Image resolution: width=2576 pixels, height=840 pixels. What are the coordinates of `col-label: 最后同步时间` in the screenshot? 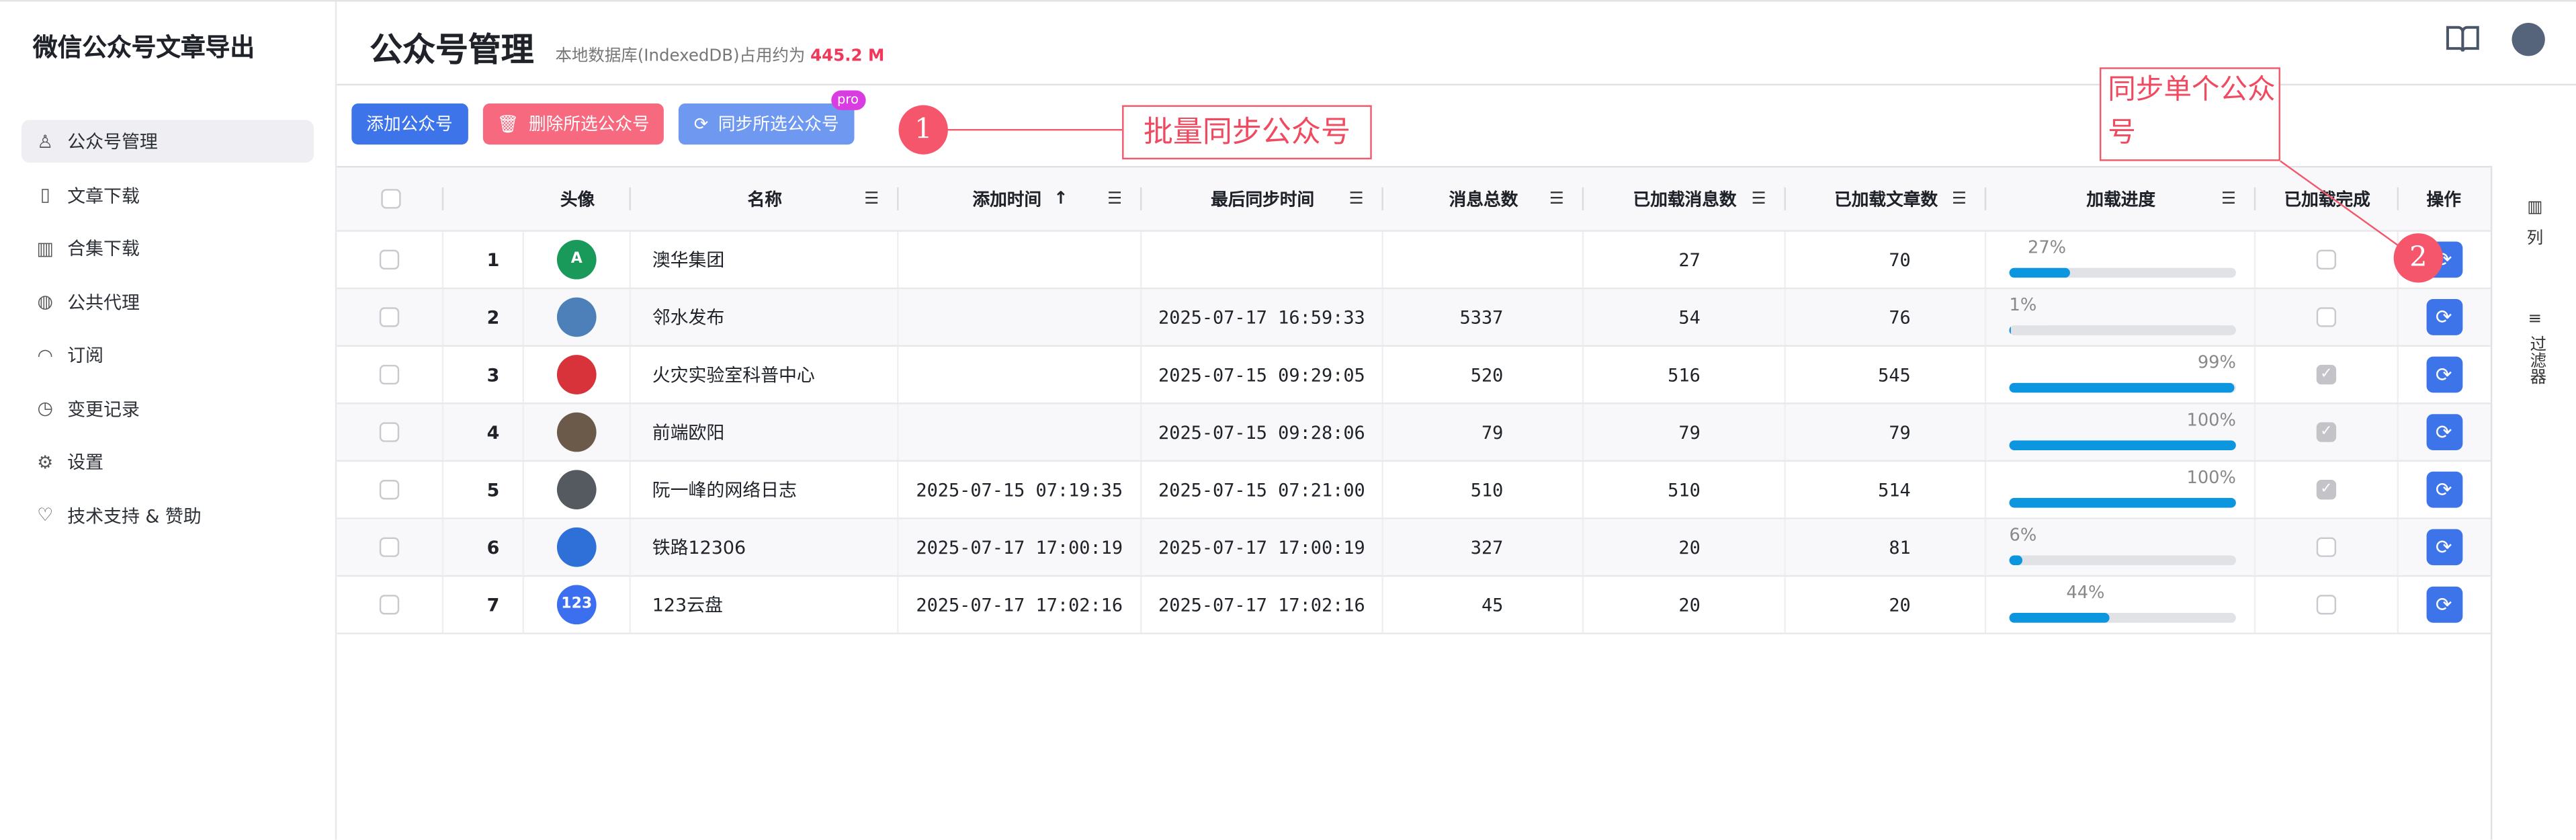 It's located at (1263, 200).